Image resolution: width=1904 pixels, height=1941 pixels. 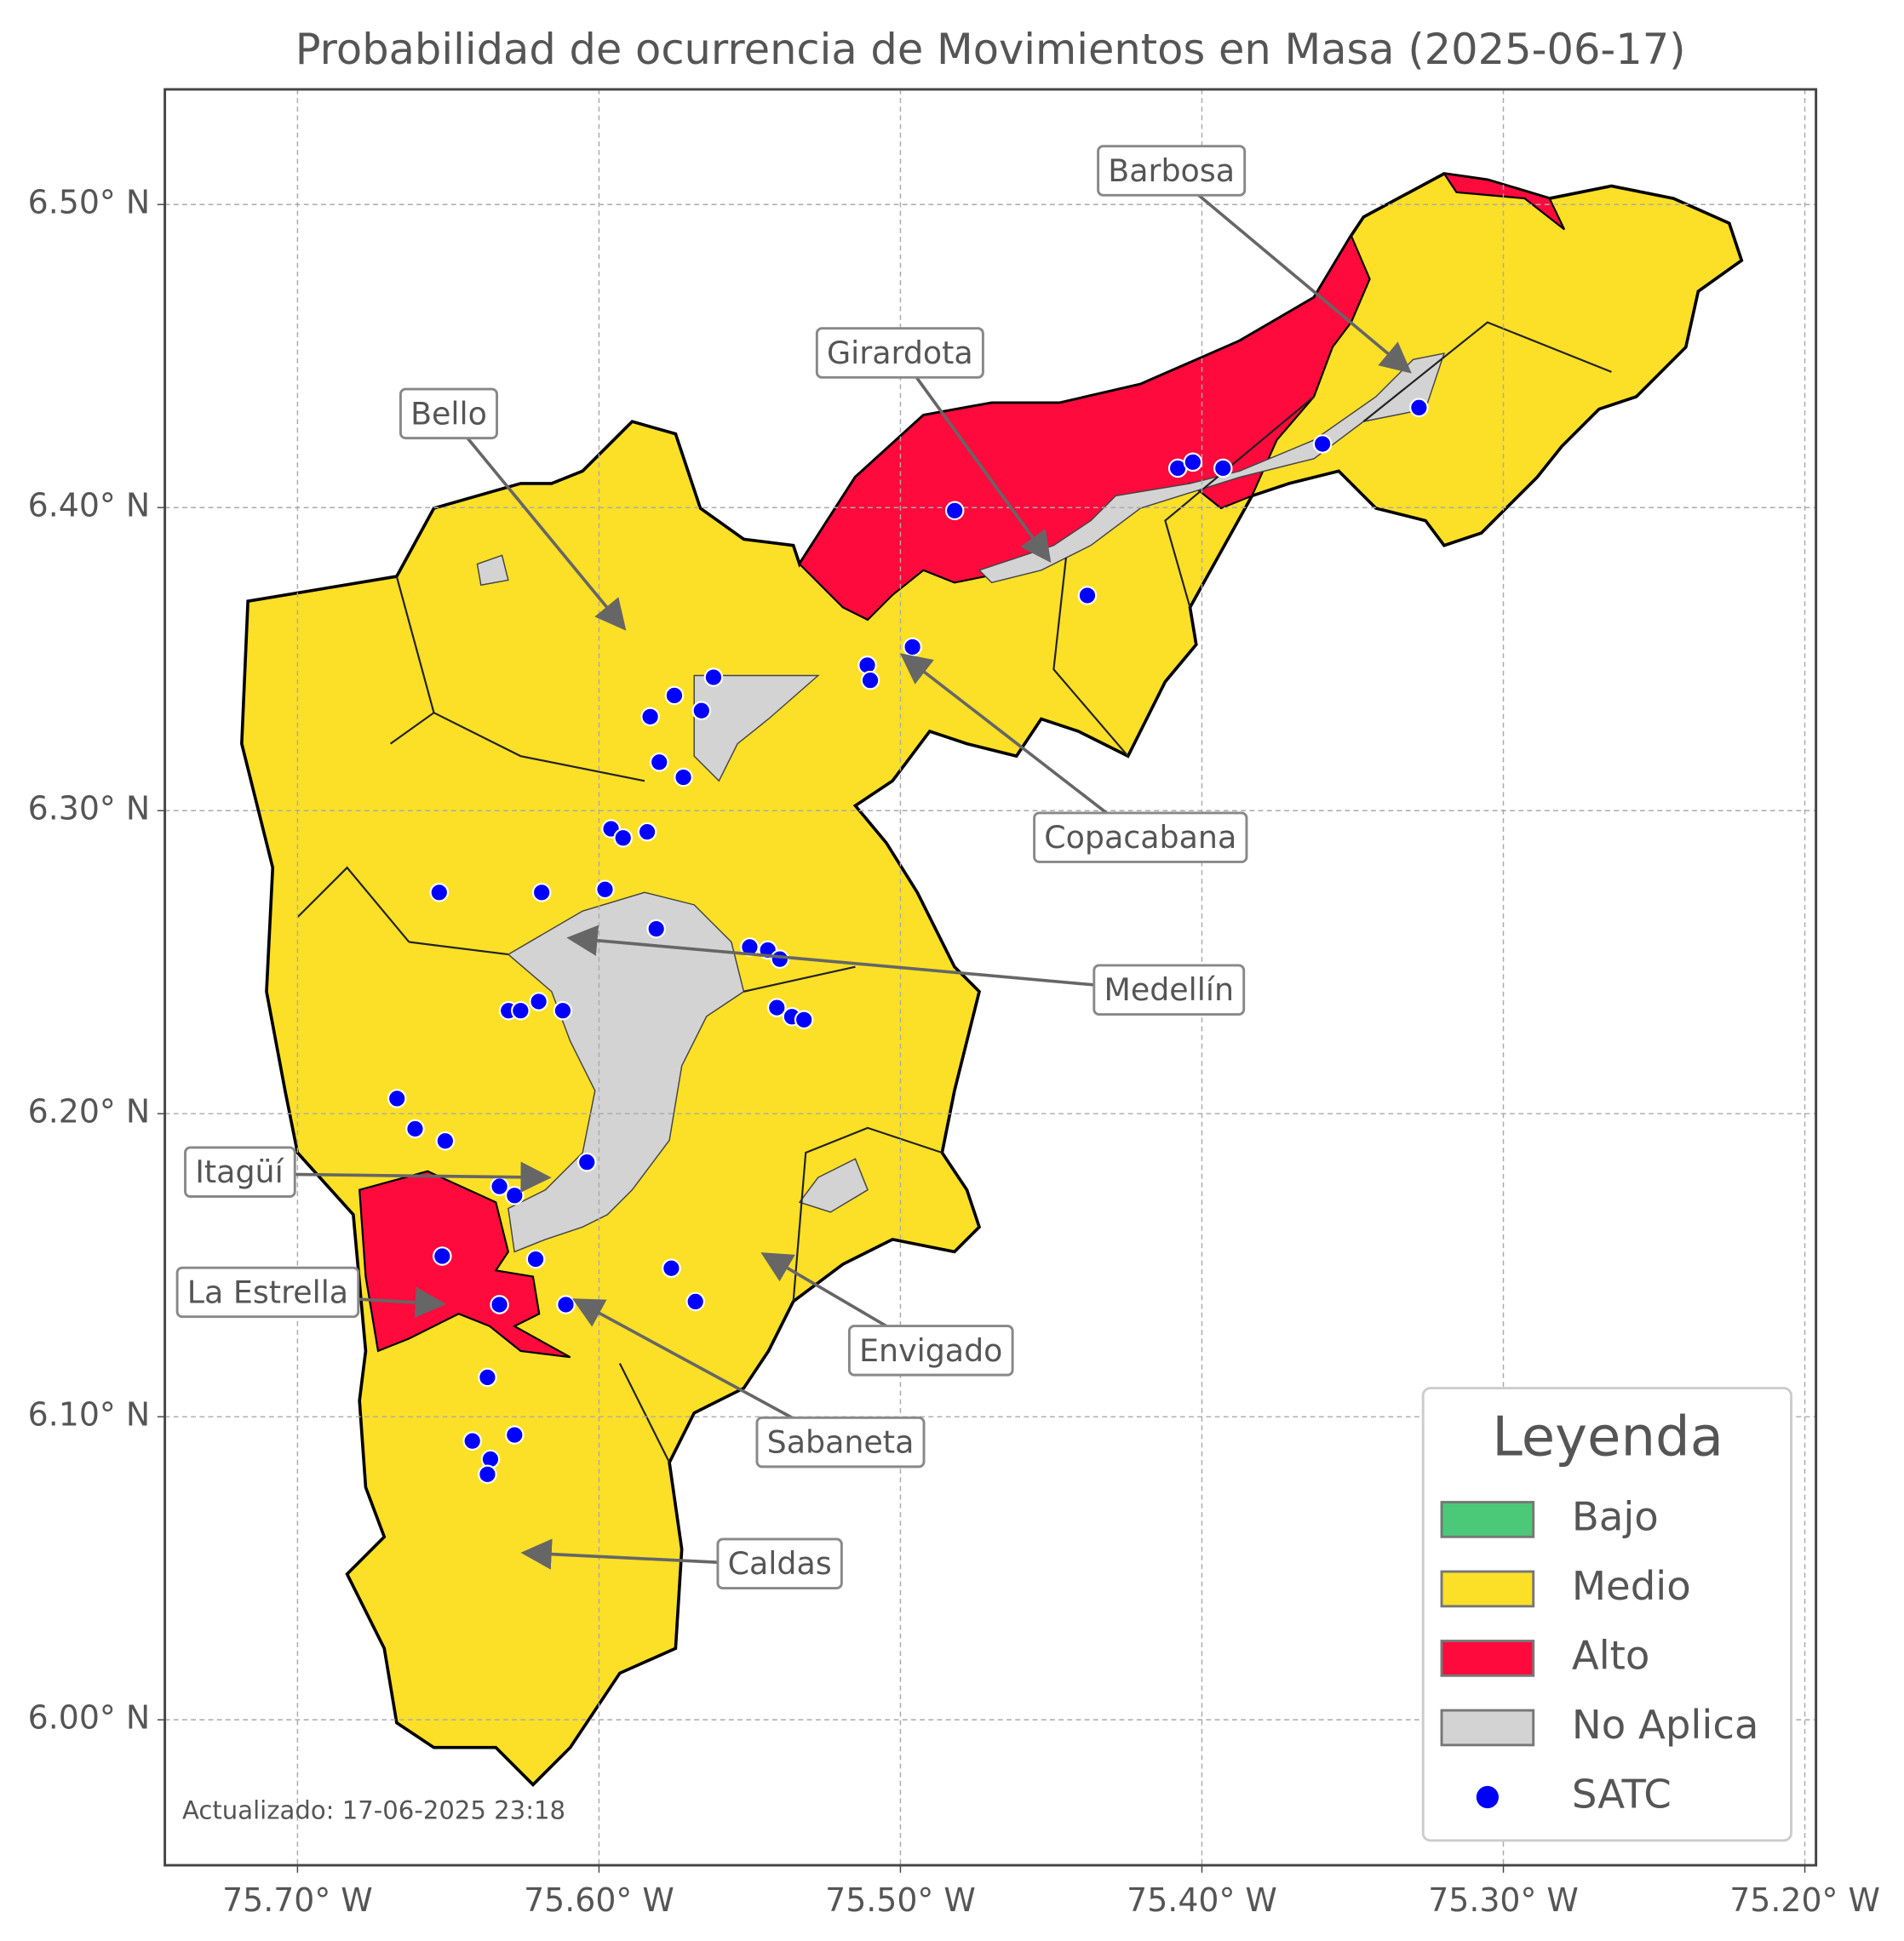 What do you see at coordinates (1607, 1437) in the screenshot?
I see `legend-title: Leyenda` at bounding box center [1607, 1437].